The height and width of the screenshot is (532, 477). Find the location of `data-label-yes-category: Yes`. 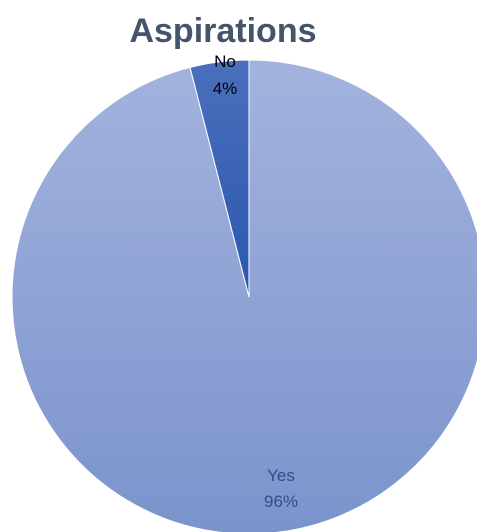

data-label-yes-category: Yes is located at coordinates (281, 475).